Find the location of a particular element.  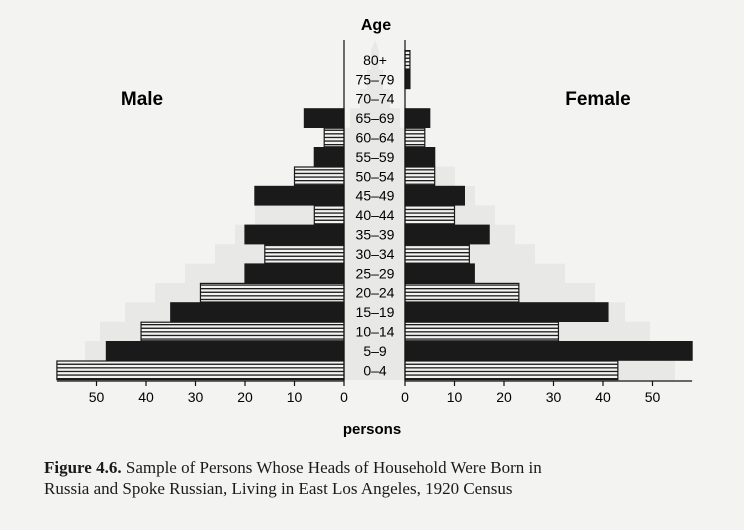

age-label-60–64: 60–64 is located at coordinates (375, 138).